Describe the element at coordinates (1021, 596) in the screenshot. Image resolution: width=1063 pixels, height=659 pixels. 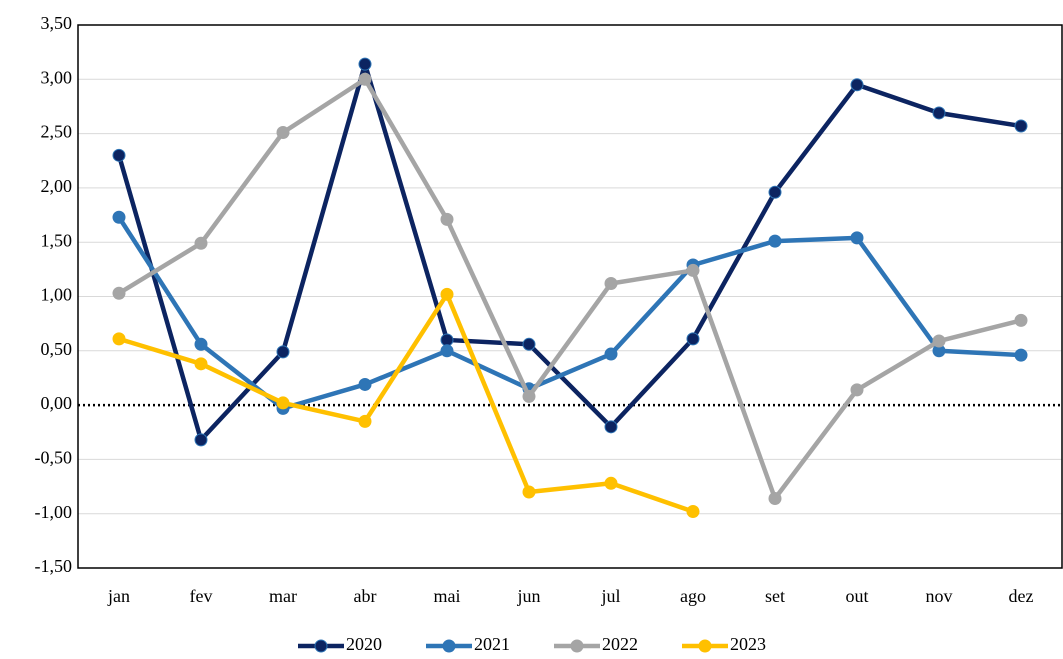
I see `x-tick-label: dez` at that location.